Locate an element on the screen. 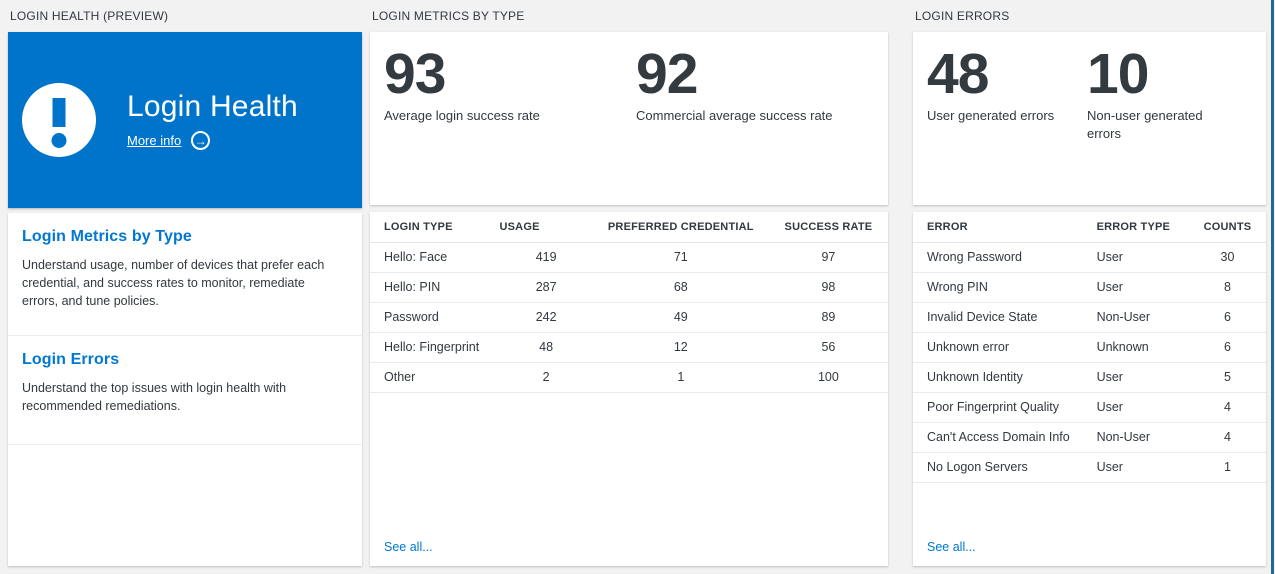  table-row: Invalid Device State Non-User 6 is located at coordinates (1089, 317).